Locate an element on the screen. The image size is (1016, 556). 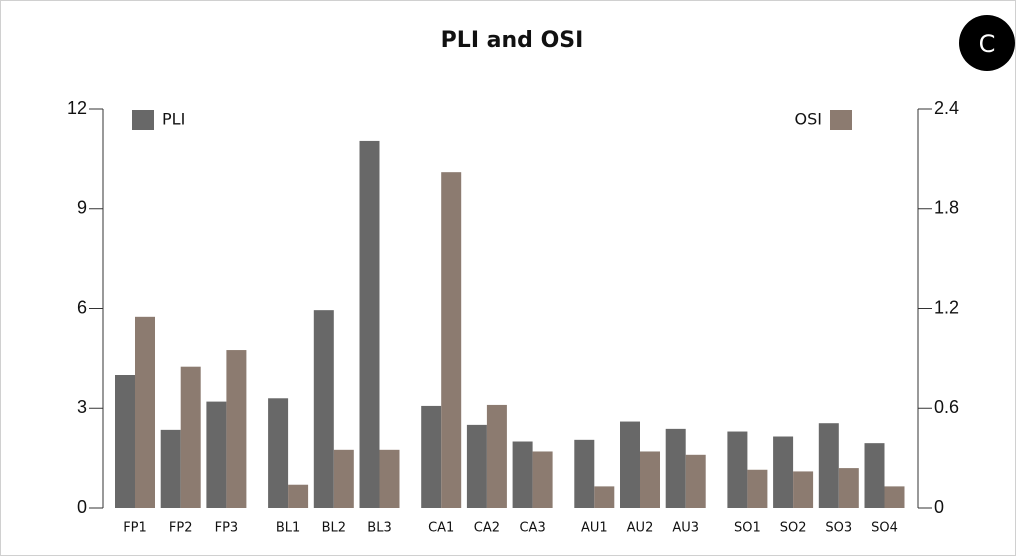
legend-label: OSI is located at coordinates (808, 119).